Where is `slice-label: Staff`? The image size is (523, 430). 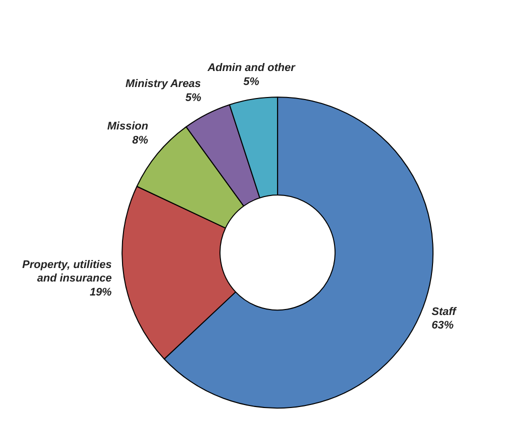
slice-label: Staff is located at coordinates (445, 312).